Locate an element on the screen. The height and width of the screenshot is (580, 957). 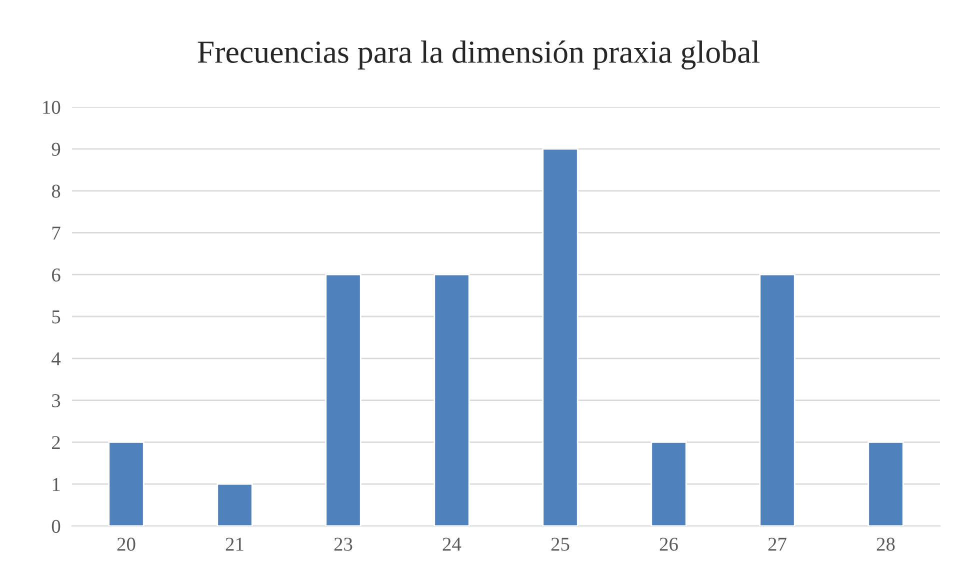
x-tick-label: 23 is located at coordinates (343, 544).